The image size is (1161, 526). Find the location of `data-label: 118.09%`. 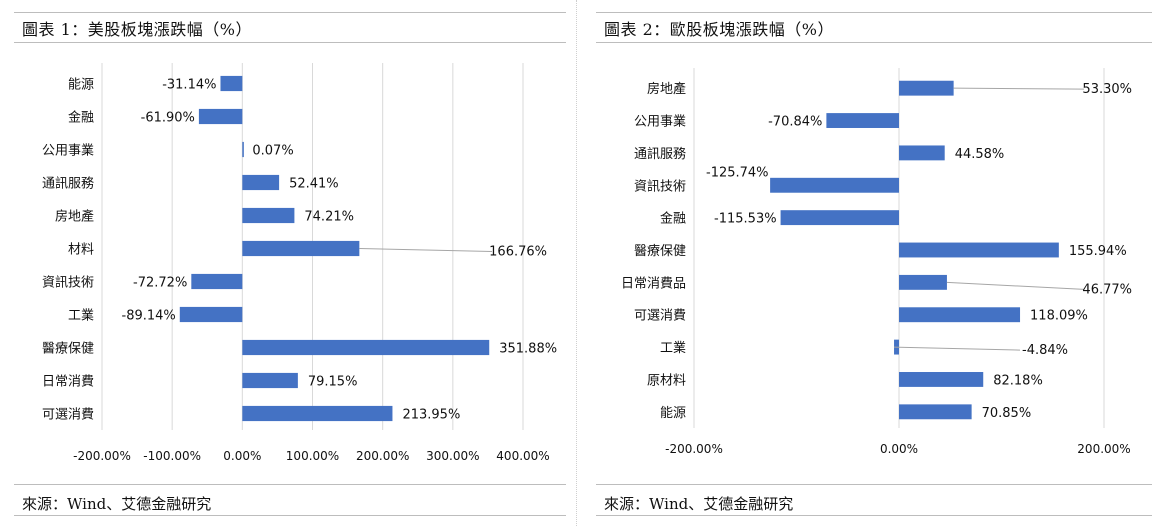

data-label: 118.09% is located at coordinates (1059, 316).